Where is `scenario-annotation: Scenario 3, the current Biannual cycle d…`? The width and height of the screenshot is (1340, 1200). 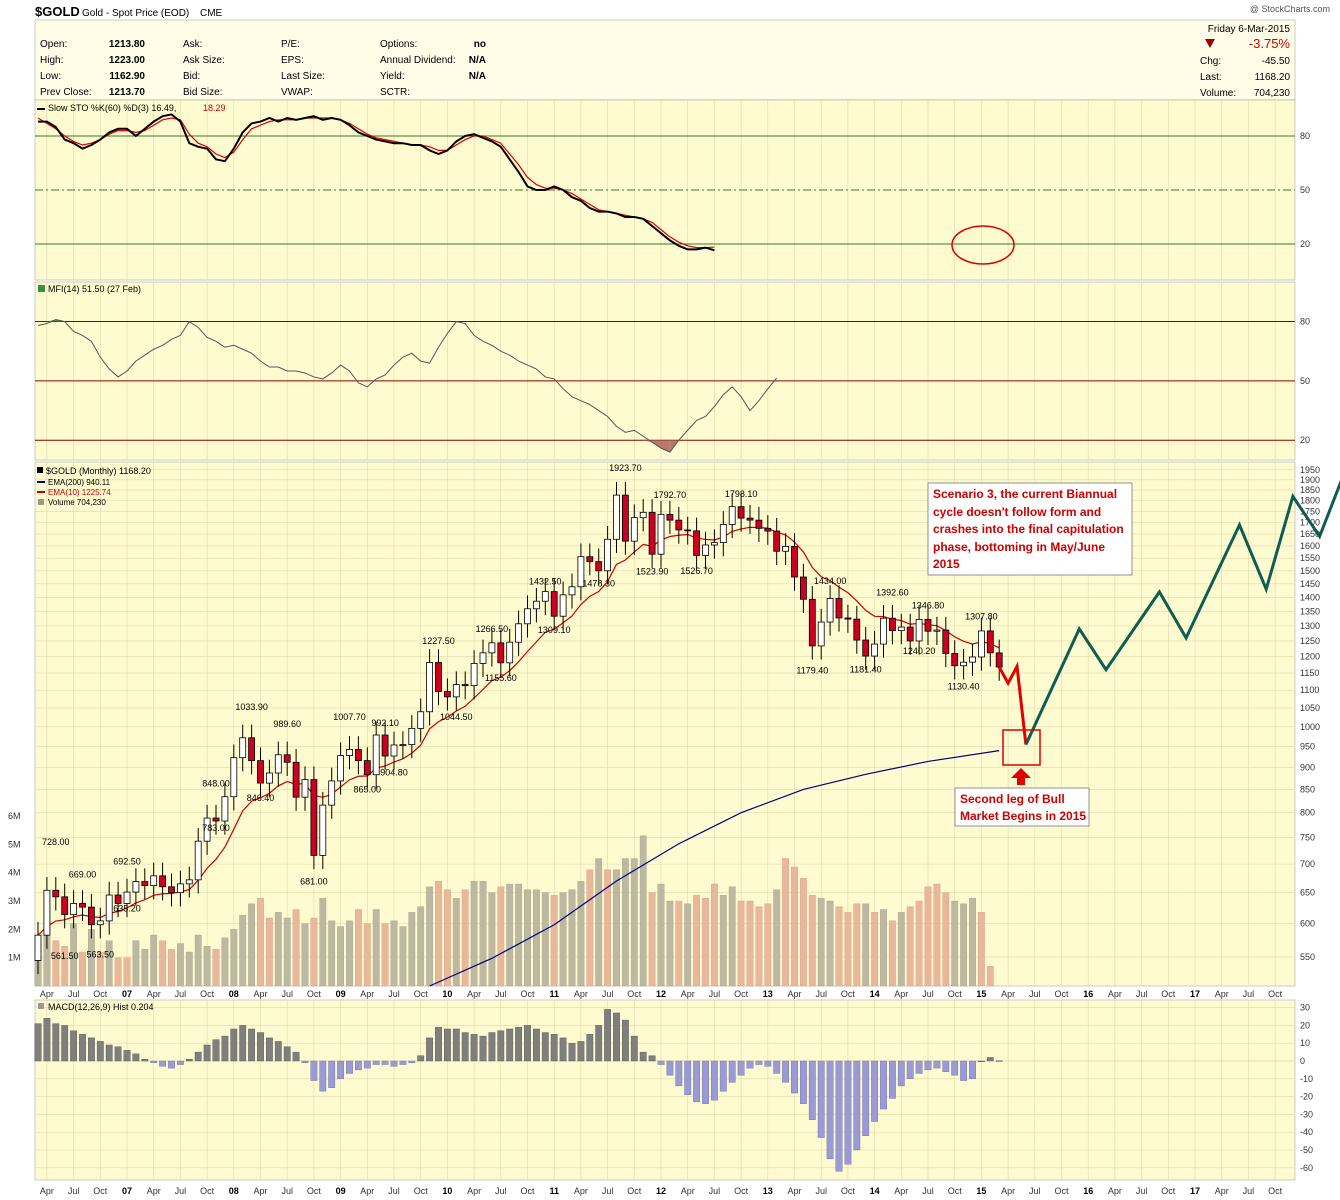
scenario-annotation: Scenario 3, the current Biannual cycle d… is located at coordinates (1030, 529).